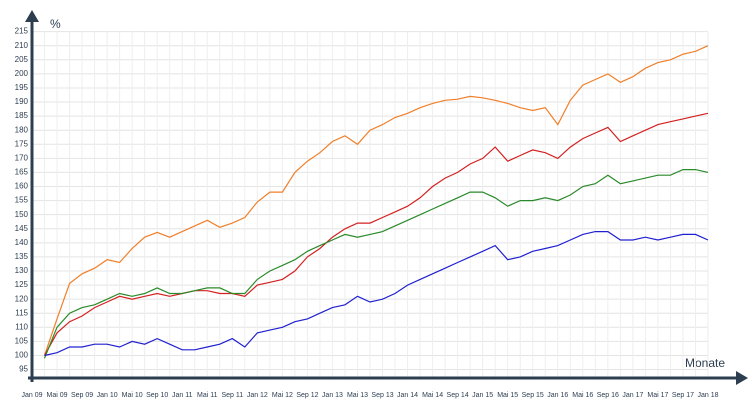 The height and width of the screenshot is (416, 750). I want to click on x-tick-label: Sep 09, so click(82, 395).